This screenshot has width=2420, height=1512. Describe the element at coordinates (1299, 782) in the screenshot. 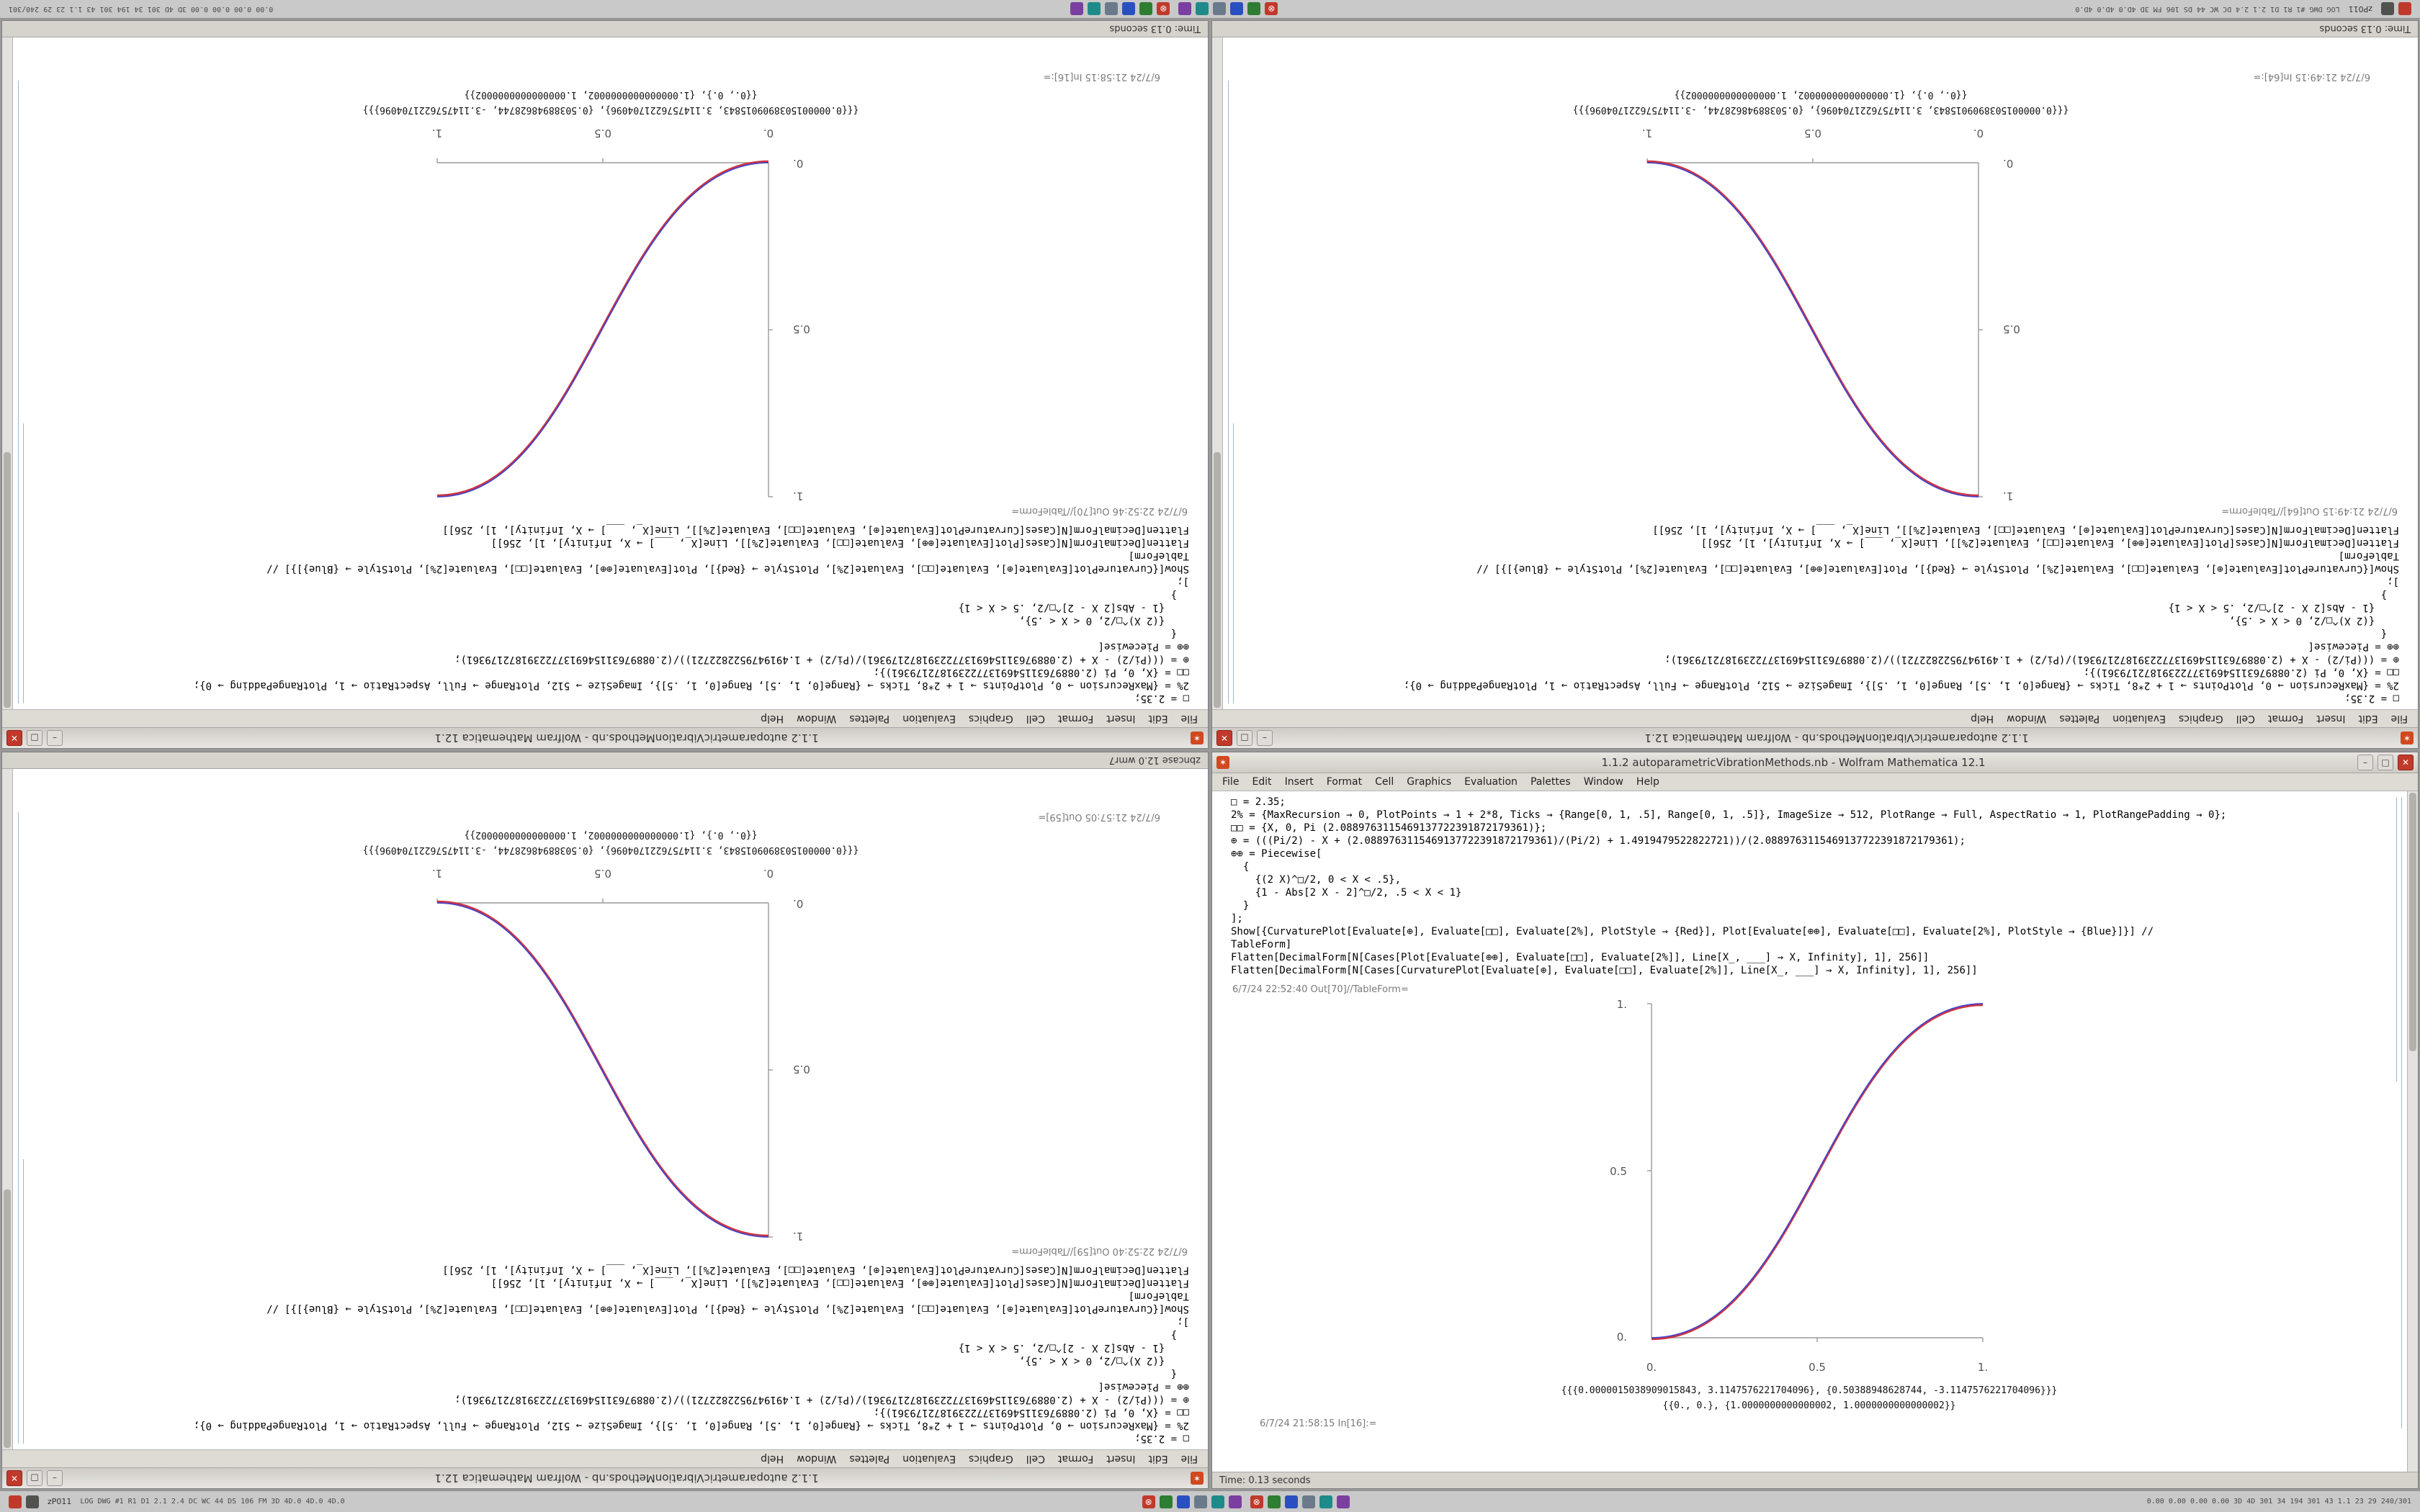

I see `menu-item: Insert` at that location.